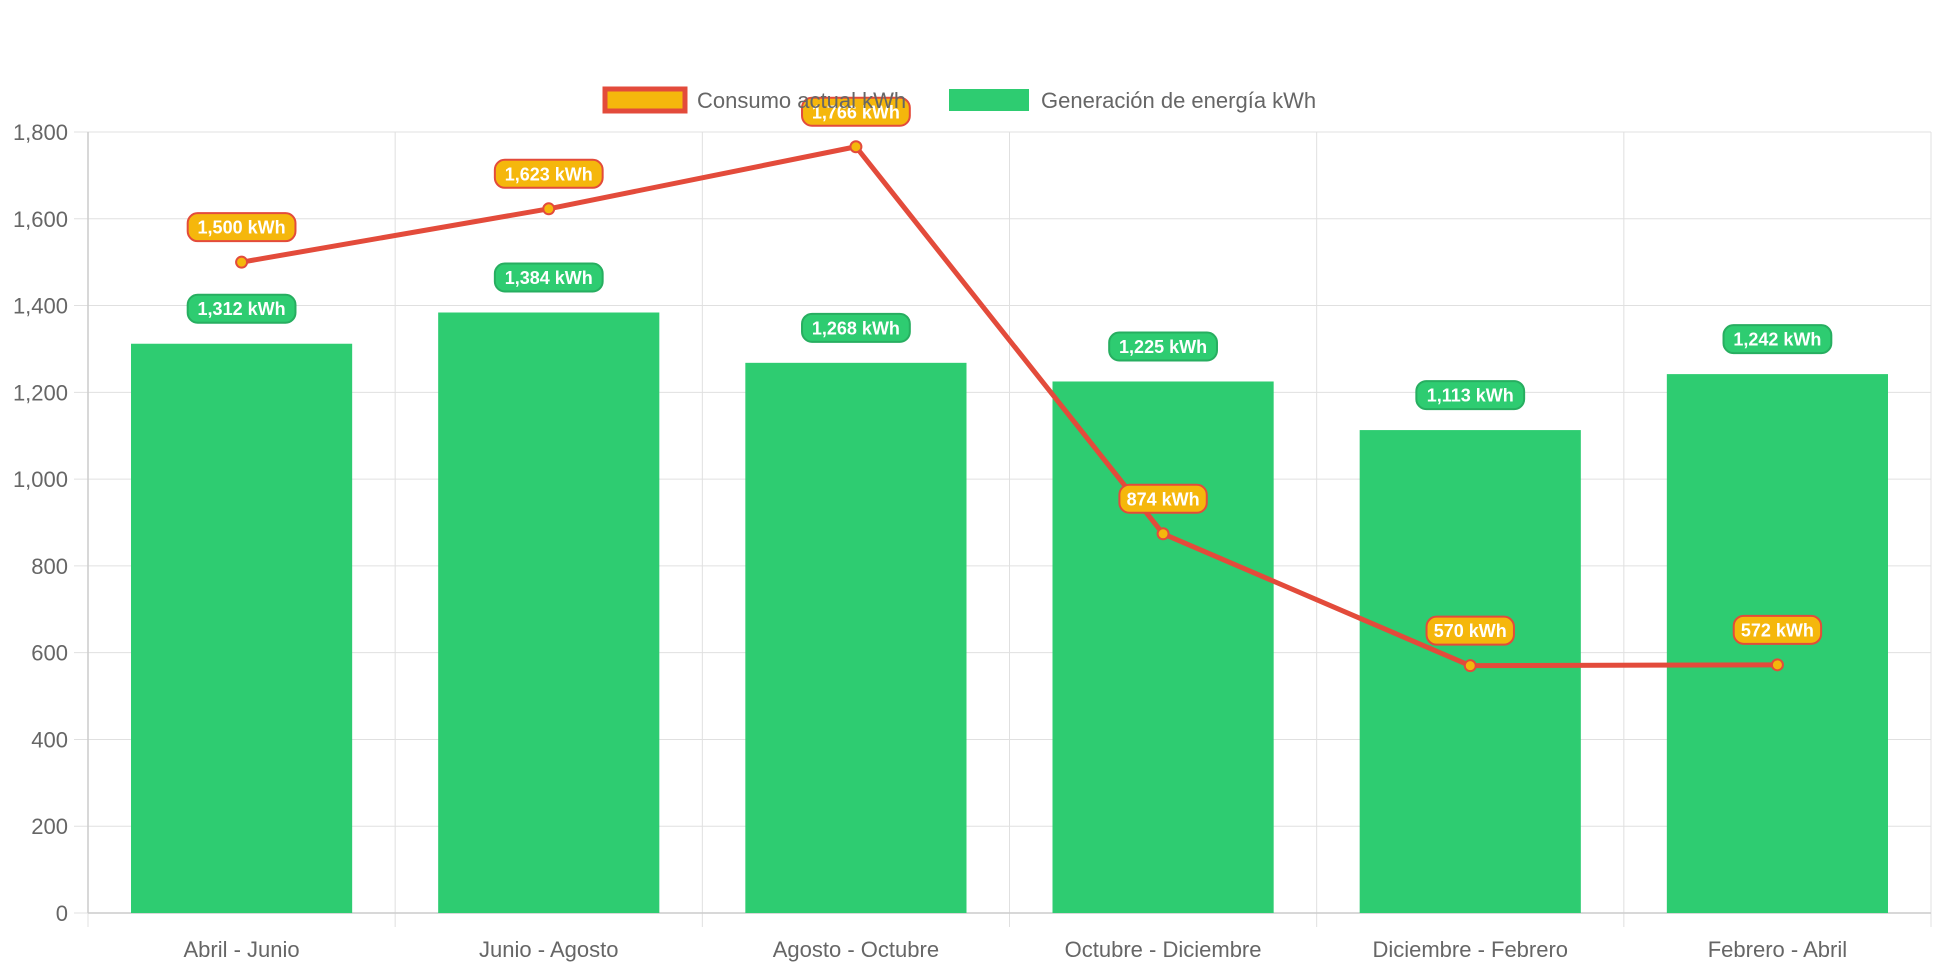 This screenshot has height=975, width=1942. I want to click on bar-data-label: 1,384 kWh, so click(549, 278).